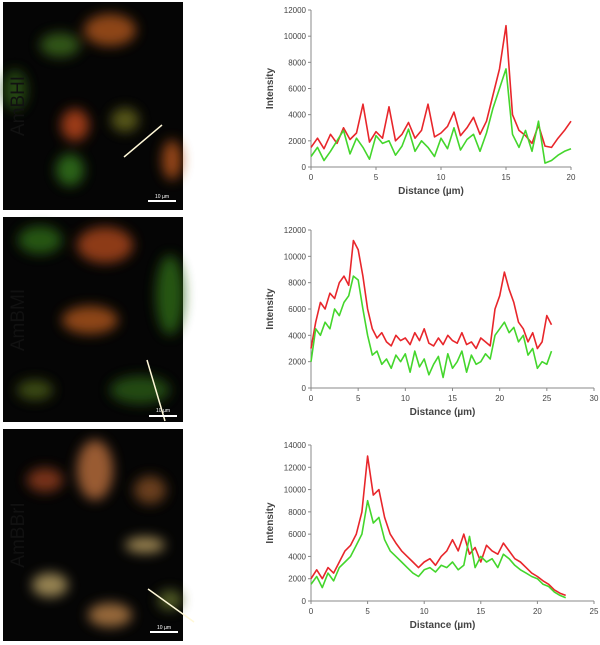 The height and width of the screenshot is (645, 600). What do you see at coordinates (594, 398) in the screenshot?
I see `x-tick-label: 30` at bounding box center [594, 398].